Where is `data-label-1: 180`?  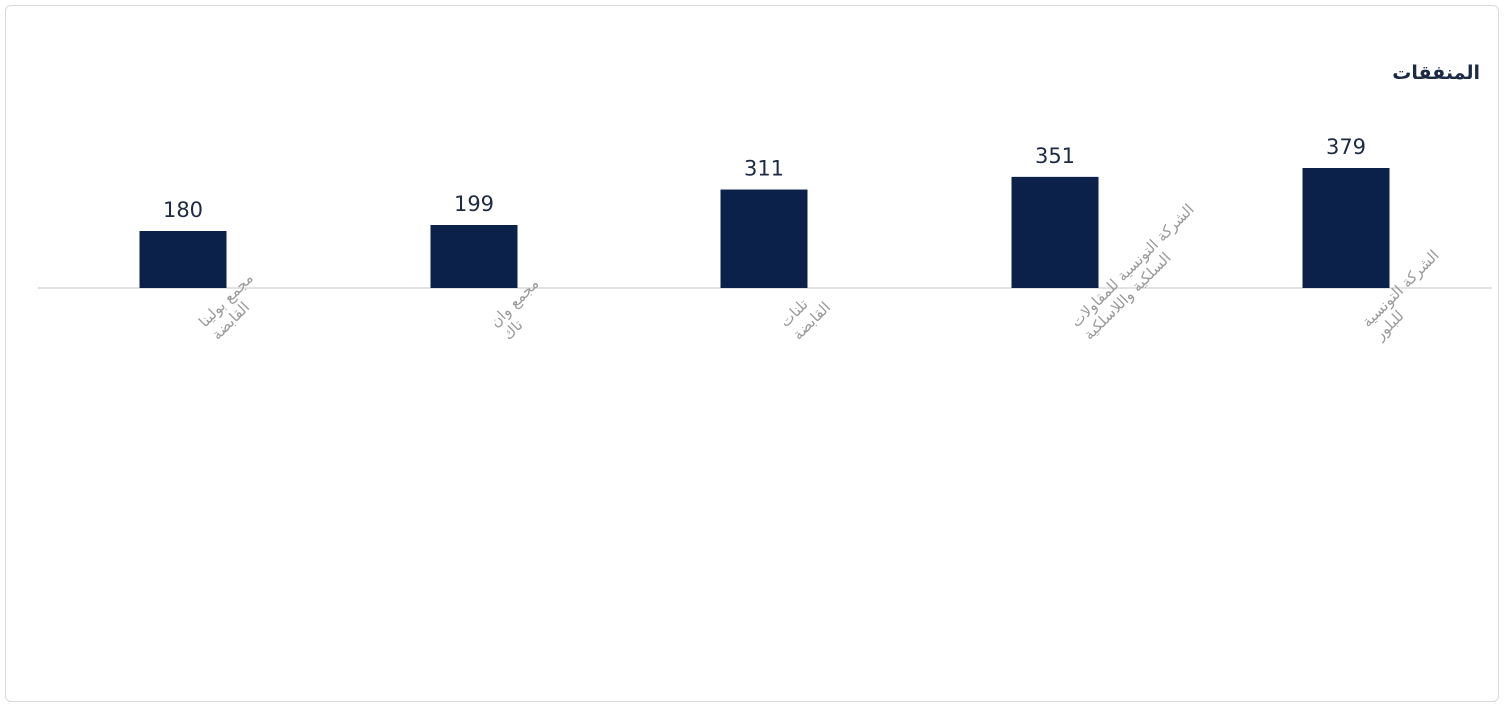 data-label-1: 180 is located at coordinates (183, 210).